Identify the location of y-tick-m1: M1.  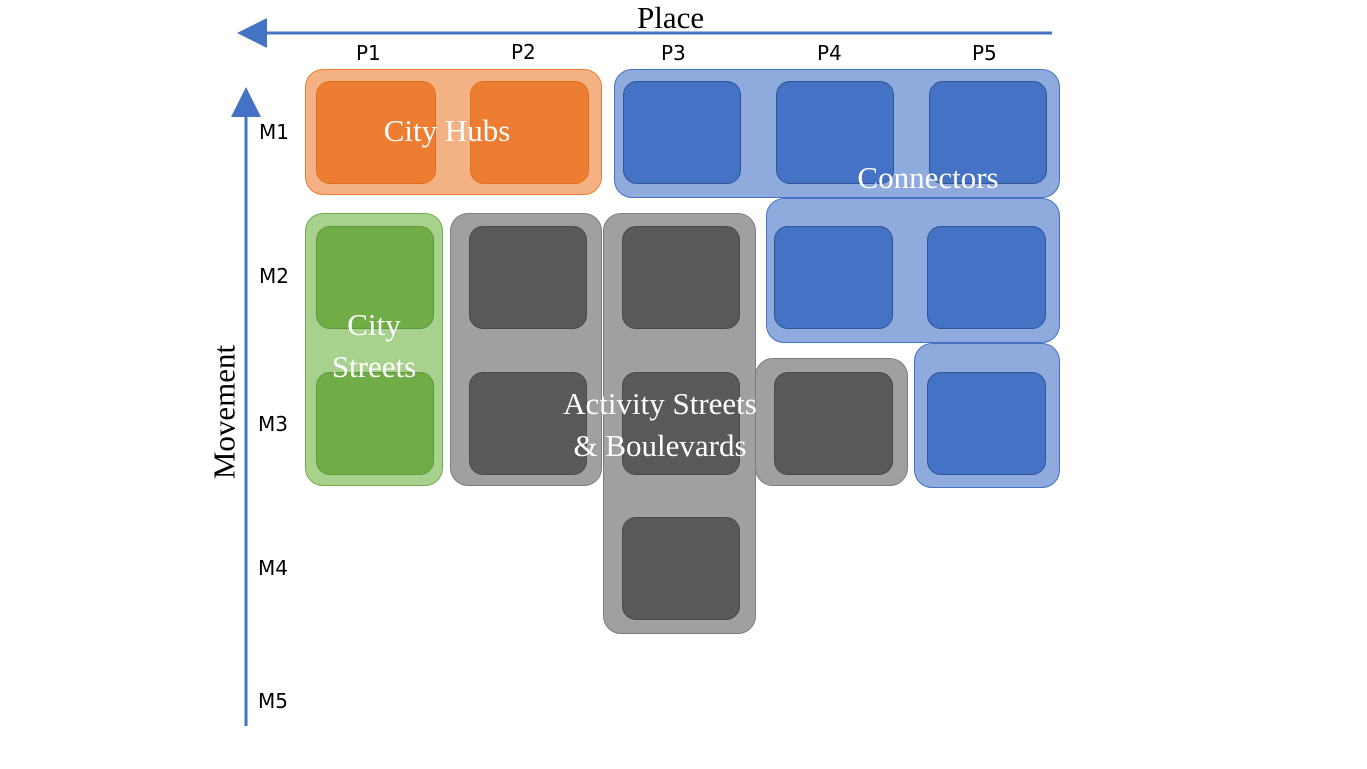
(274, 132).